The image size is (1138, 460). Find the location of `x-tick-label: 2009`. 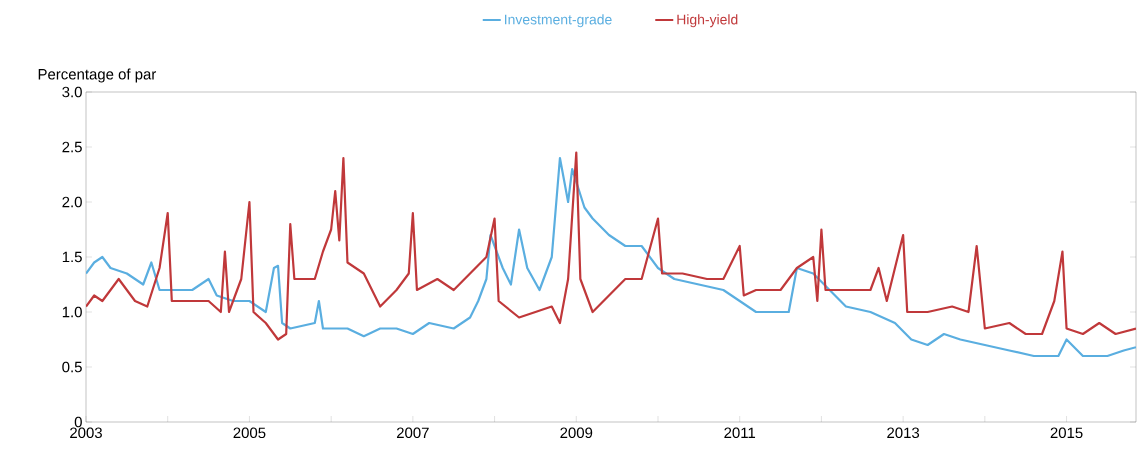

x-tick-label: 2009 is located at coordinates (576, 433).